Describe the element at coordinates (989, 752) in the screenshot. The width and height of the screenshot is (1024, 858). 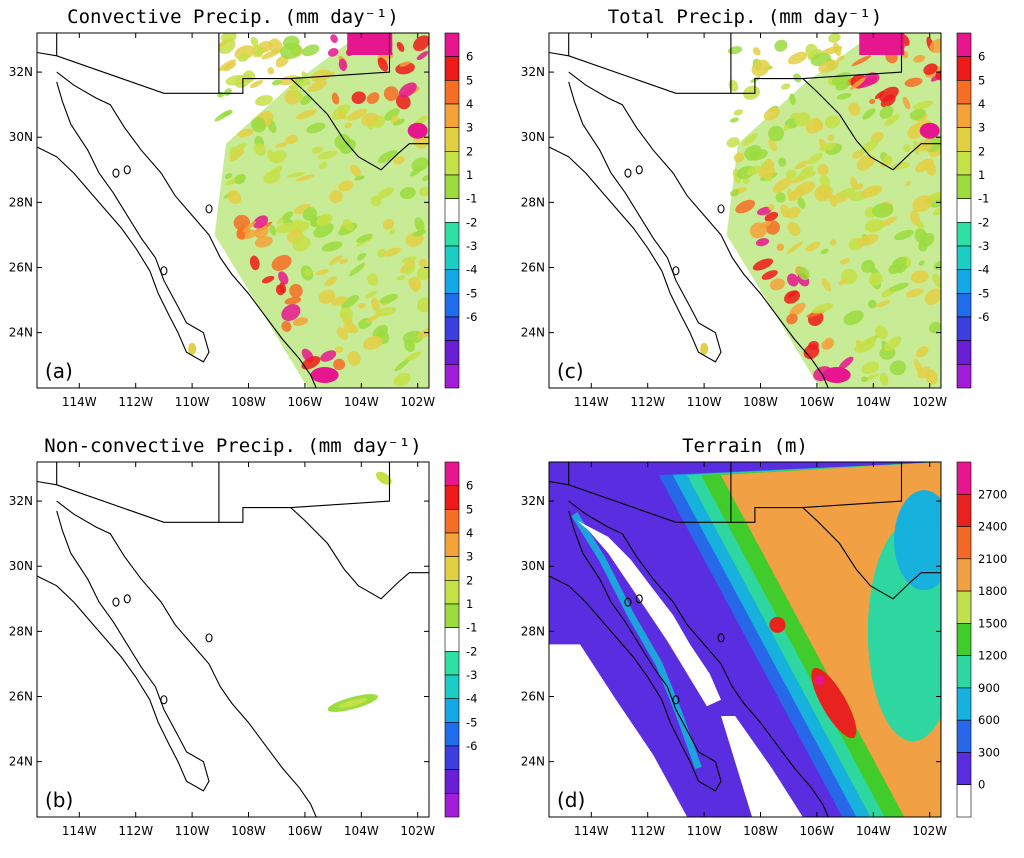
I see `colorbar-label: 300` at that location.